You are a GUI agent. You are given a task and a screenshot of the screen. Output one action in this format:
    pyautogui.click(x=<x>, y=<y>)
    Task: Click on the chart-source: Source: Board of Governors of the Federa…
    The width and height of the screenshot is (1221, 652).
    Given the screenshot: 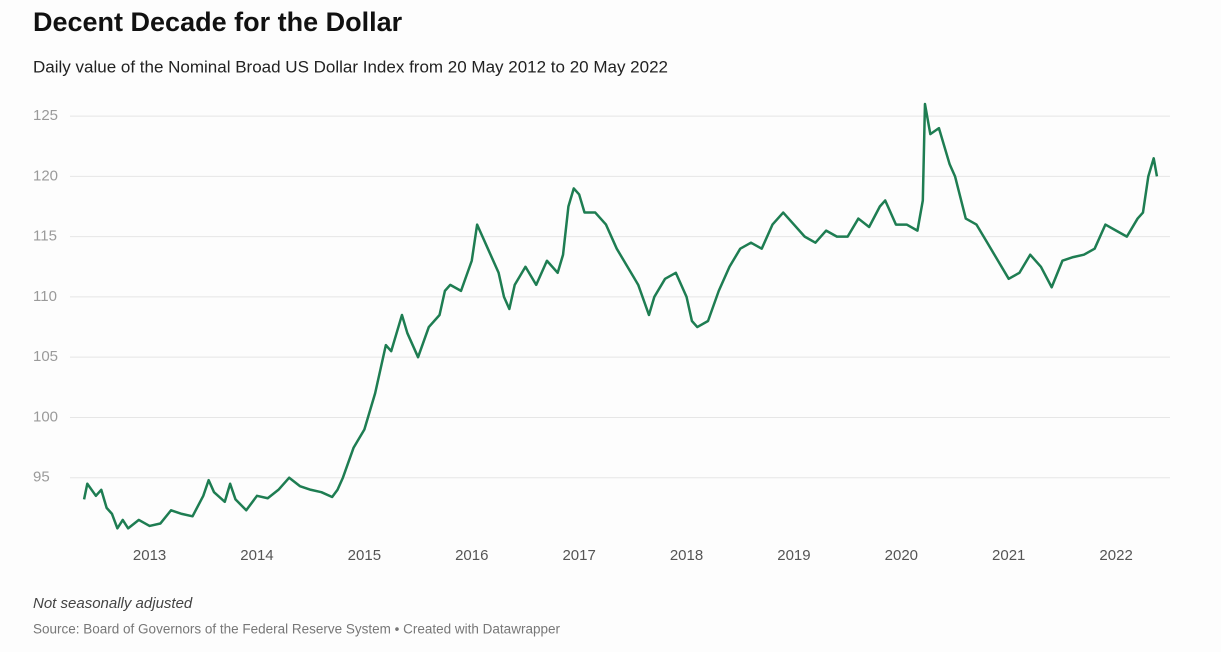 What is the action you would take?
    pyautogui.click(x=296, y=629)
    